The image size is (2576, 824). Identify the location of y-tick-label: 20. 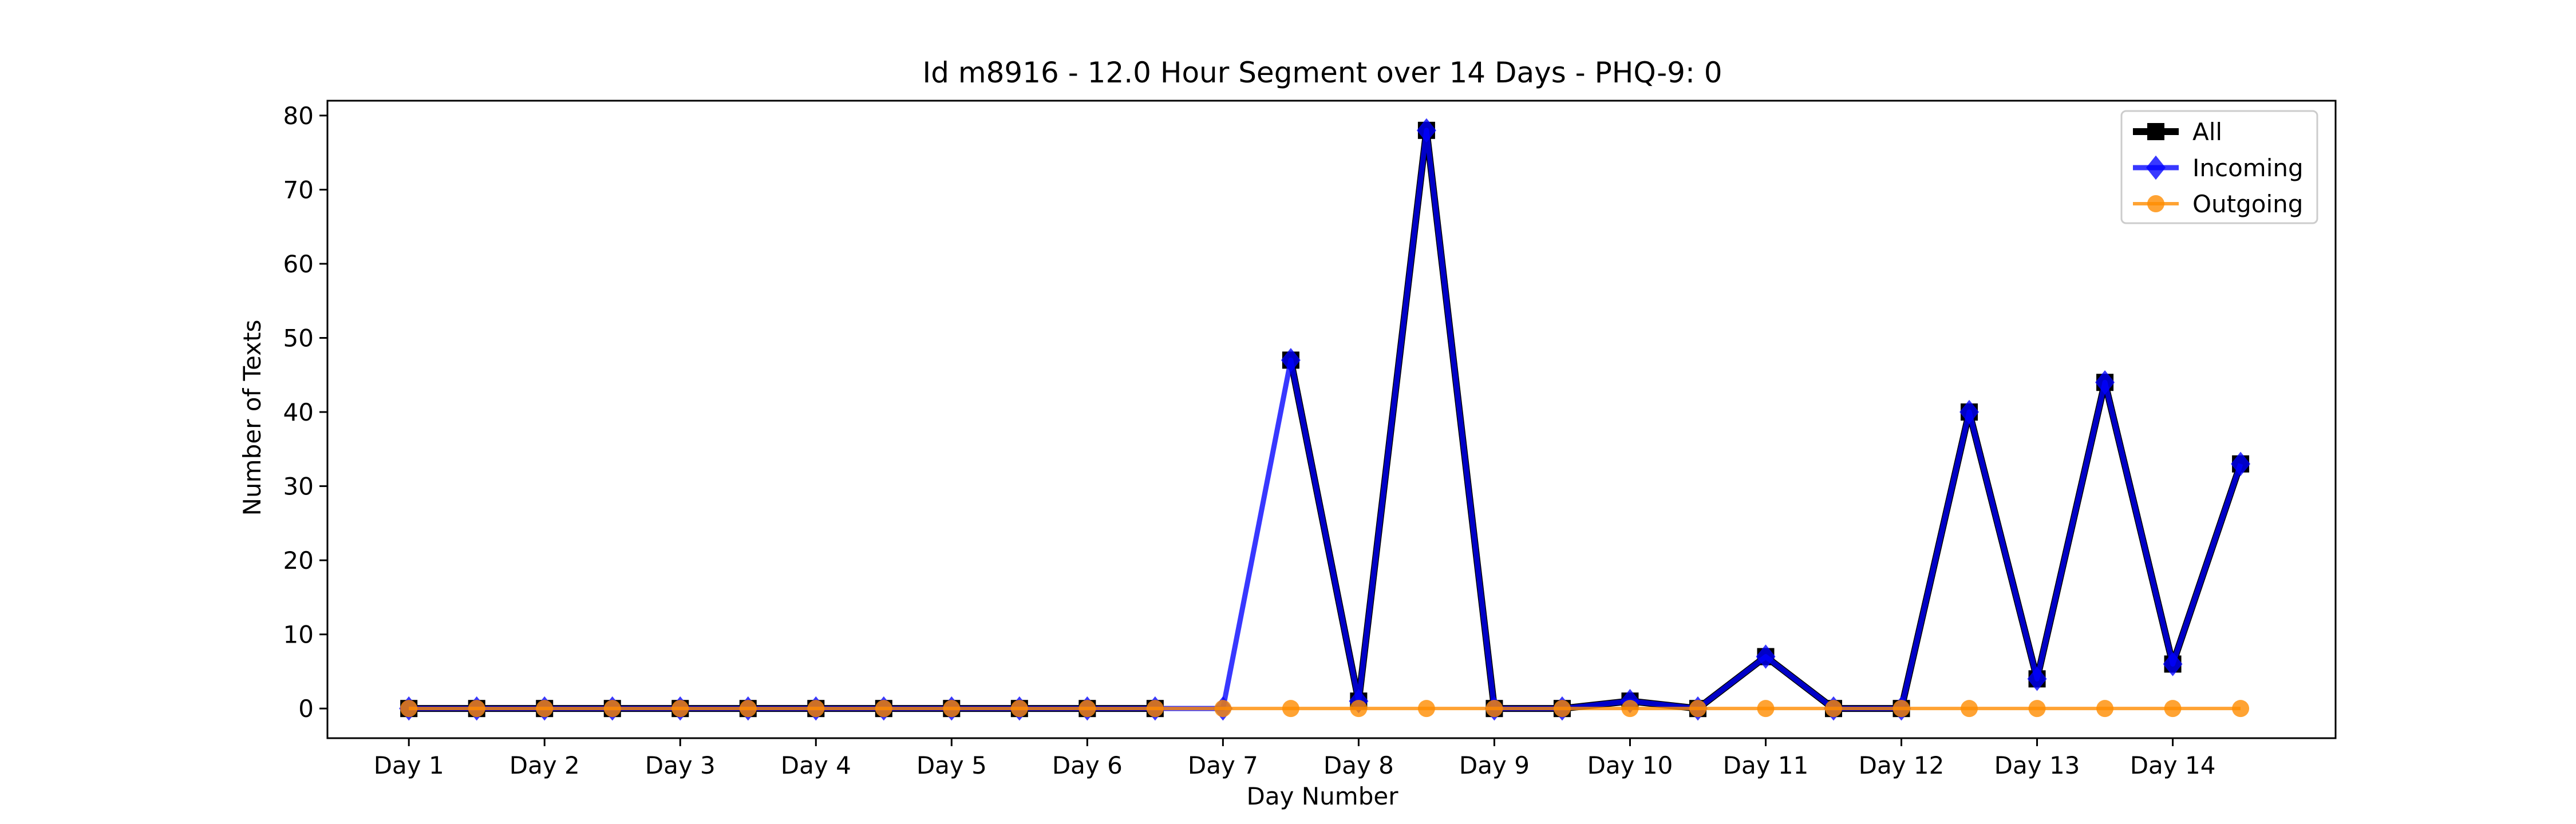
(298, 560).